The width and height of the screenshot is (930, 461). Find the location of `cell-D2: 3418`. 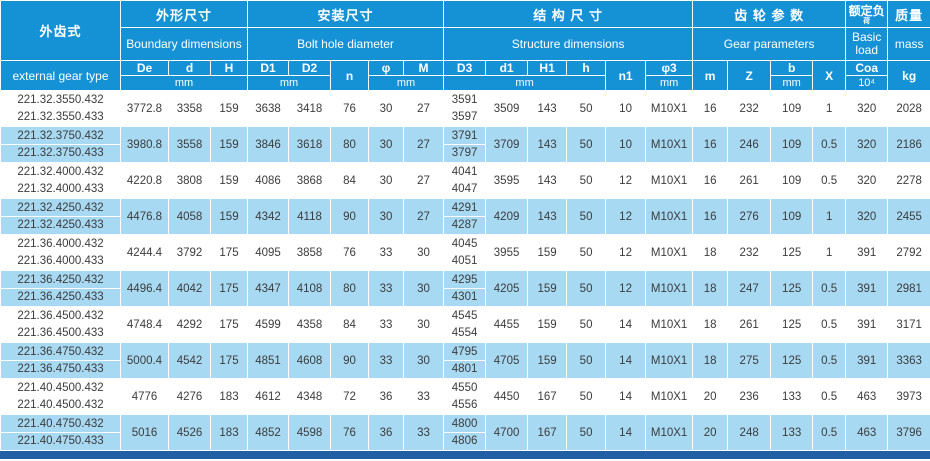

cell-D2: 3418 is located at coordinates (310, 108).